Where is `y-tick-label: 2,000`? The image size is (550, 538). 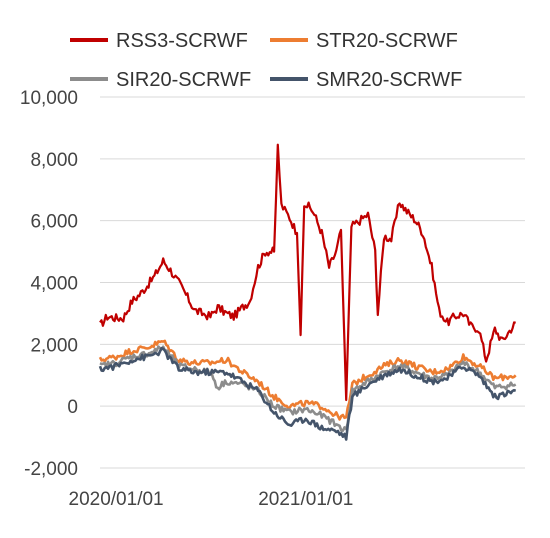 y-tick-label: 2,000 is located at coordinates (54, 345).